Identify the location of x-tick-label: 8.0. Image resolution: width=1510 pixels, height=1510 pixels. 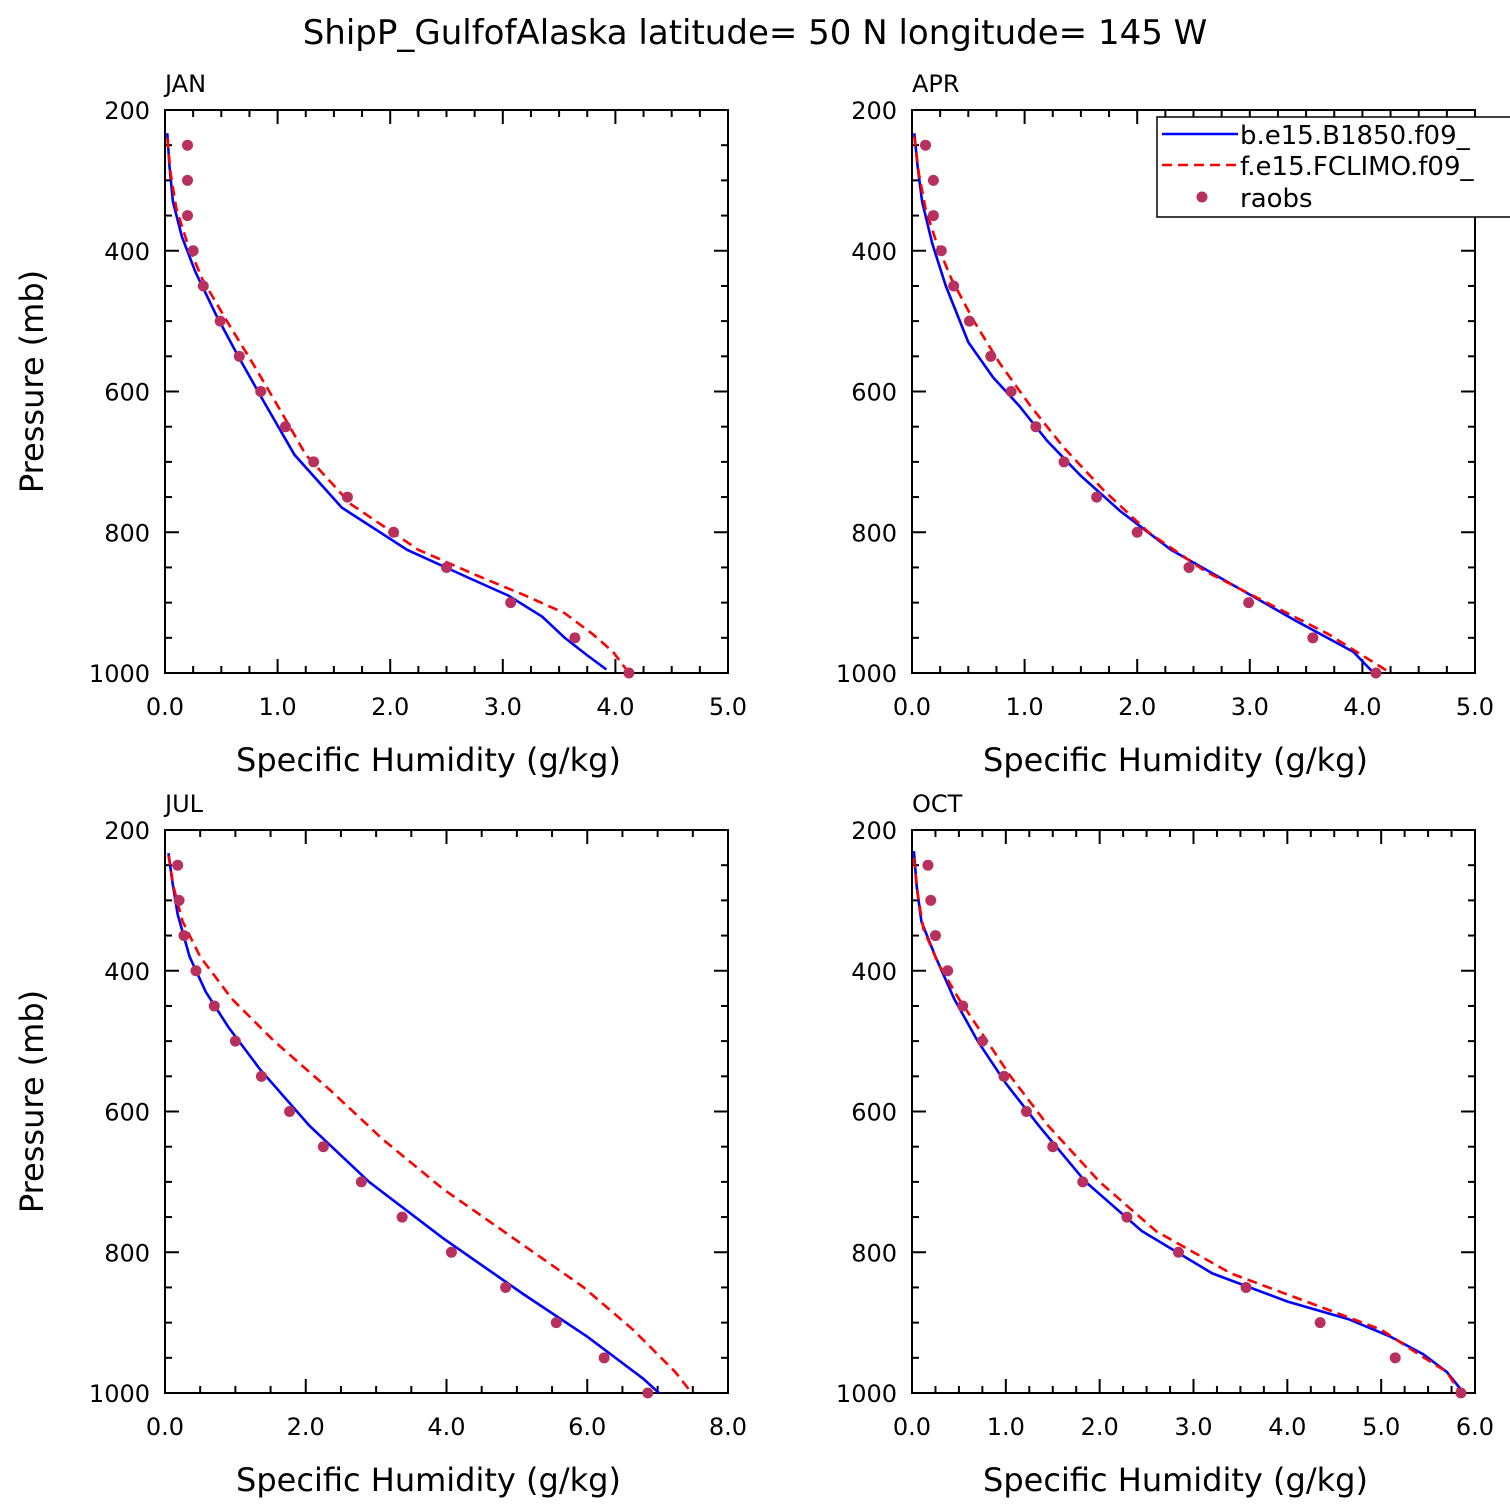
(728, 1427).